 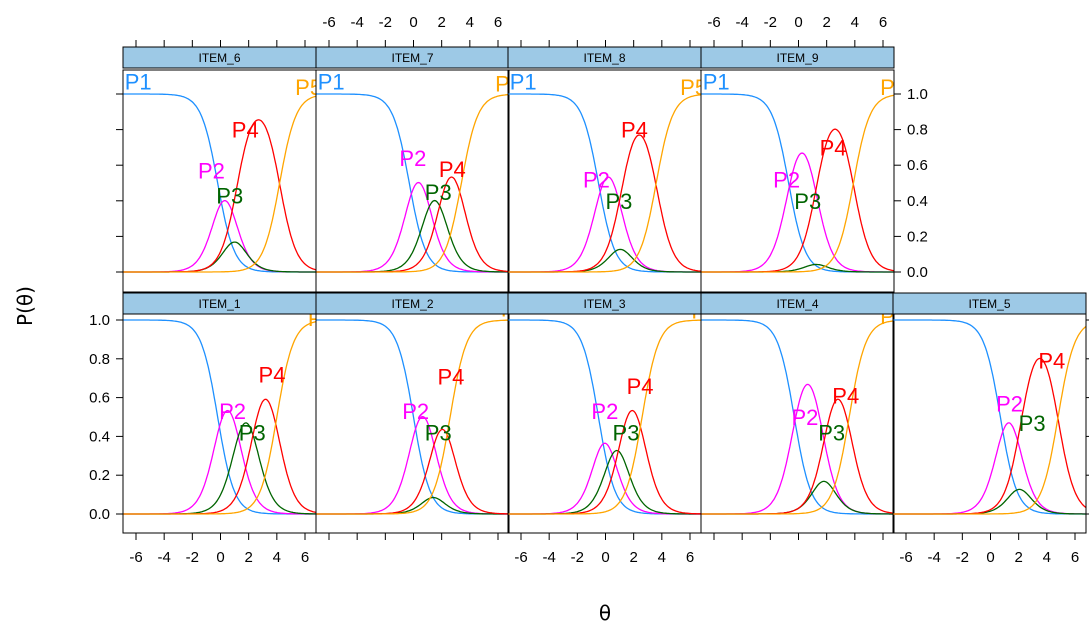 What do you see at coordinates (797, 58) in the screenshot?
I see `panel-title: ITEM_9` at bounding box center [797, 58].